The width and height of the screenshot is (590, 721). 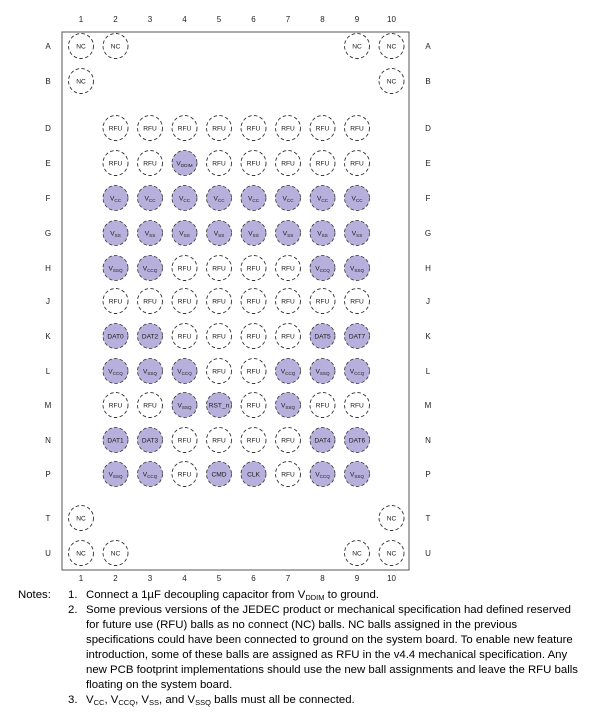 What do you see at coordinates (184, 474) in the screenshot?
I see `ball-P4: RFU` at bounding box center [184, 474].